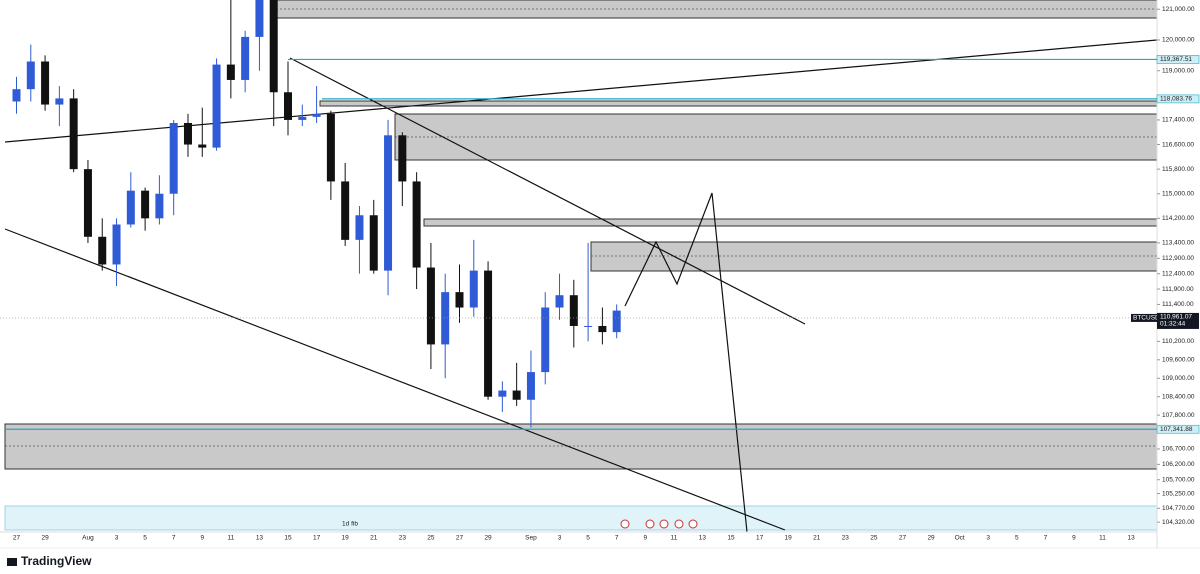 The height and width of the screenshot is (574, 1200). What do you see at coordinates (1178, 493) in the screenshot?
I see `y-tick-label: 105,250.00` at bounding box center [1178, 493].